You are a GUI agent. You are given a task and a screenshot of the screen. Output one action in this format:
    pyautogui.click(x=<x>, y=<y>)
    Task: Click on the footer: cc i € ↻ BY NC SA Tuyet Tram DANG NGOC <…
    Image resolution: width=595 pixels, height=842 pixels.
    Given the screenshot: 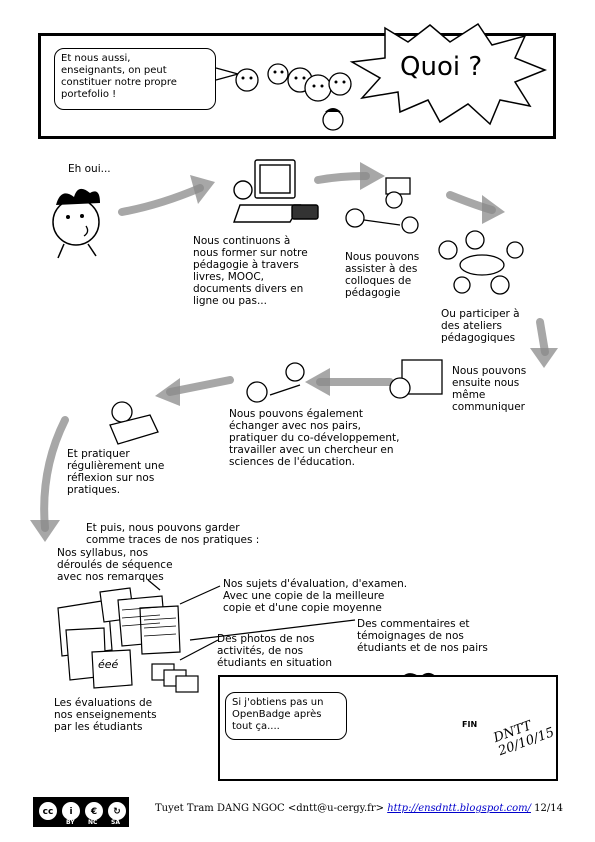 What is the action you would take?
    pyautogui.click(x=297, y=812)
    